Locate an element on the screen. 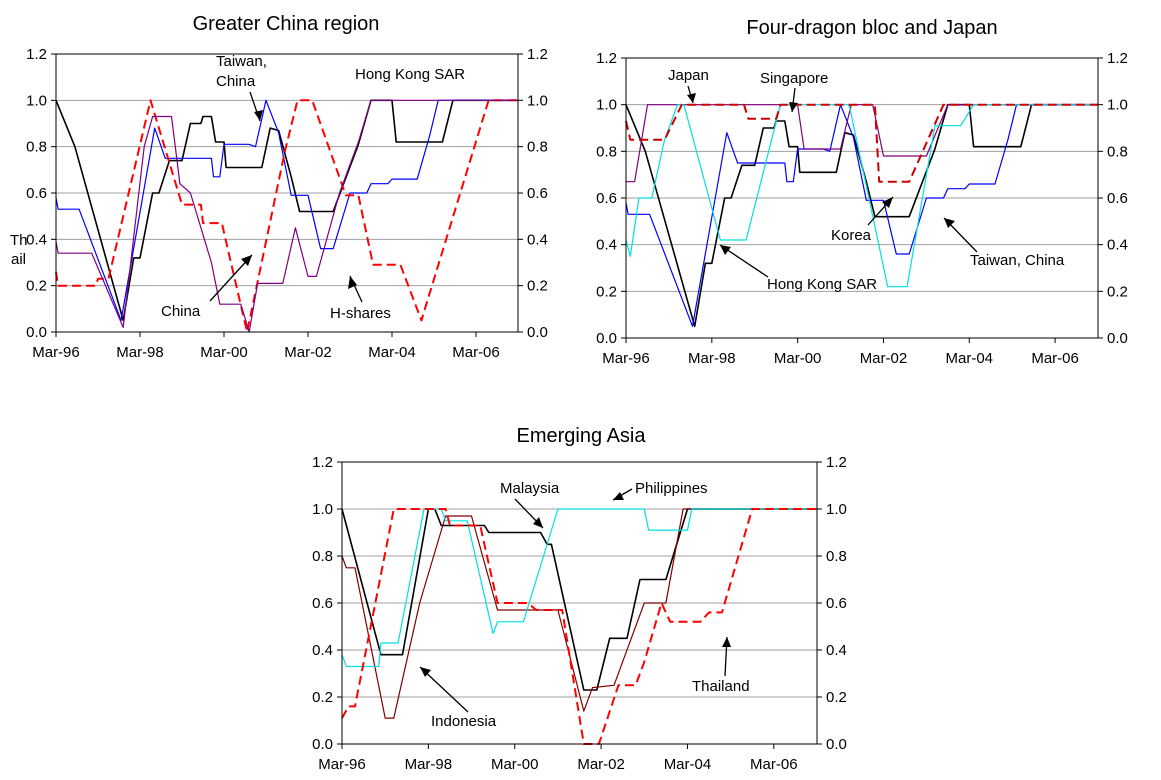 The height and width of the screenshot is (780, 1161). annotation-philippines: Philippines is located at coordinates (660, 490).